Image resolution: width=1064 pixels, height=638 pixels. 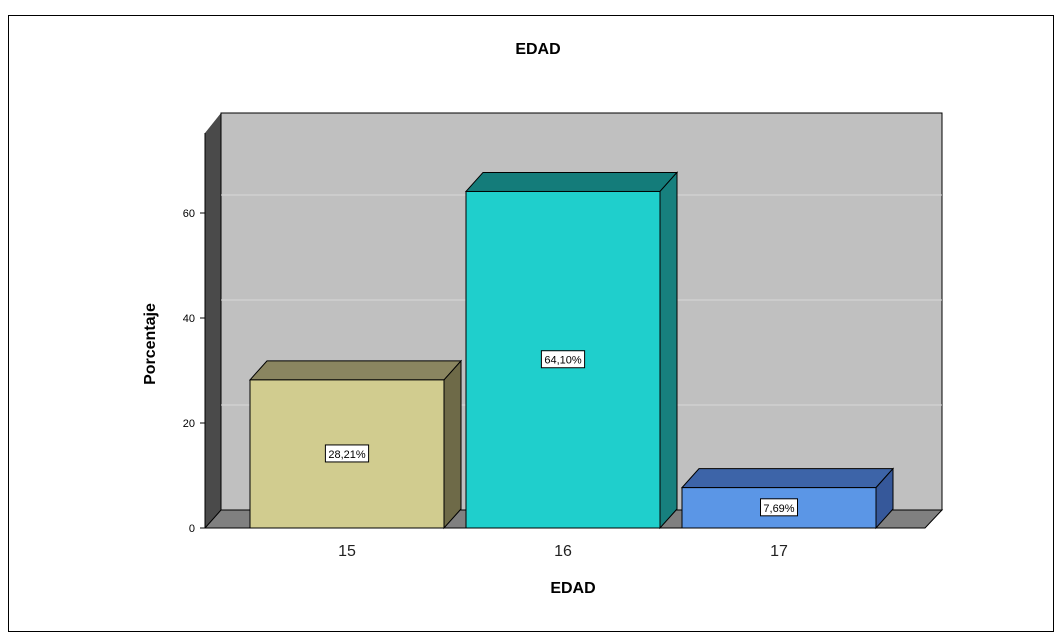 I want to click on bar-front-face, so click(x=779, y=508).